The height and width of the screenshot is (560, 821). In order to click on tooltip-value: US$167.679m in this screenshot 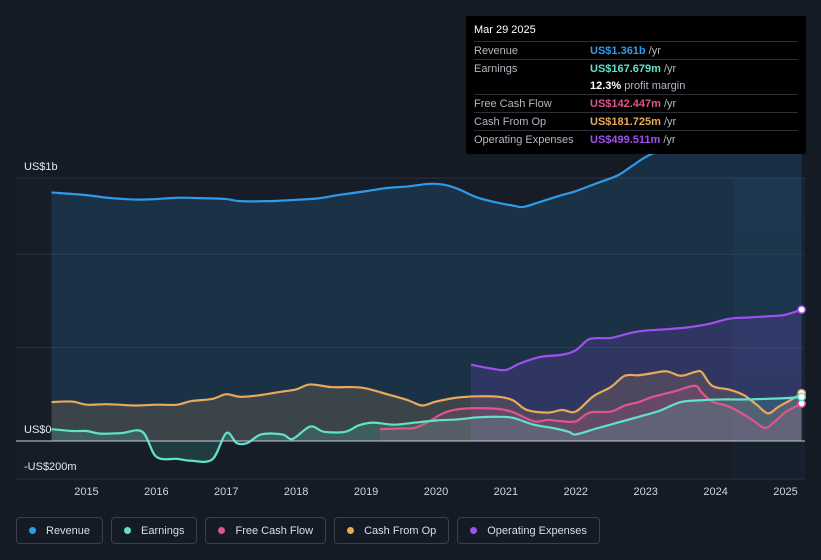, I will do `click(625, 68)`.